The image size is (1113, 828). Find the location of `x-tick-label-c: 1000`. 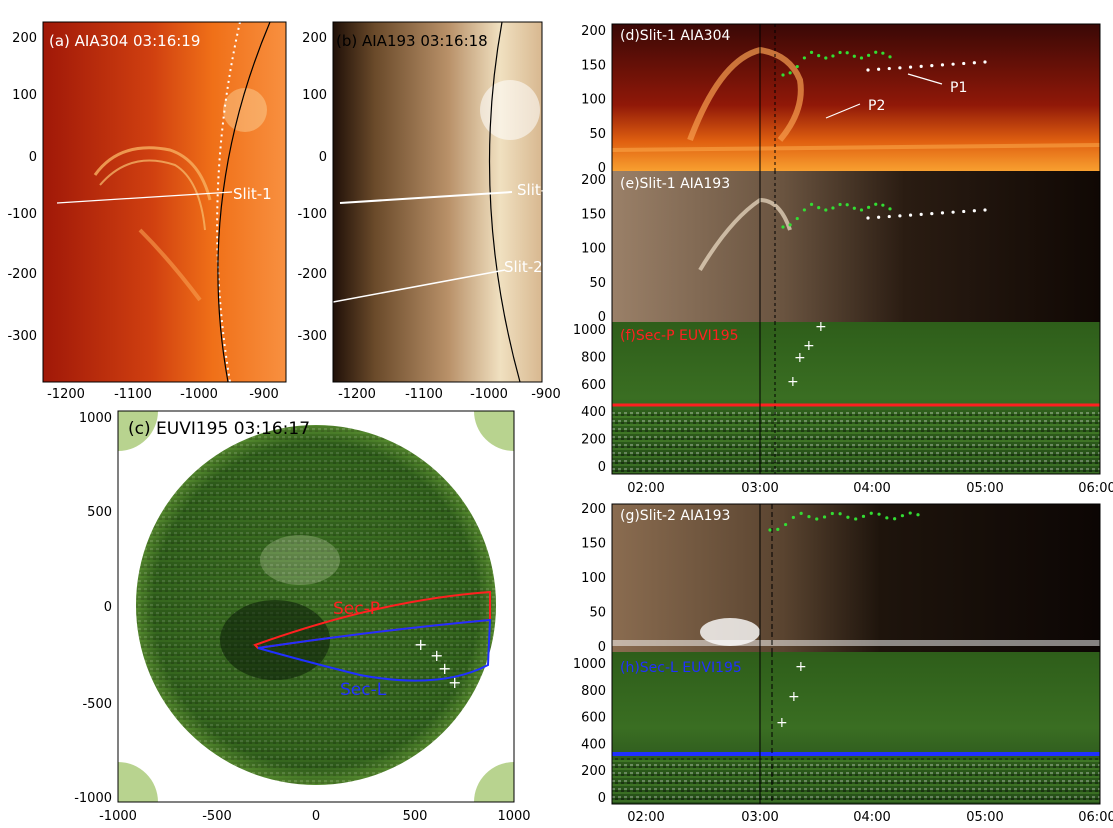

x-tick-label-c: 1000 is located at coordinates (513, 816).